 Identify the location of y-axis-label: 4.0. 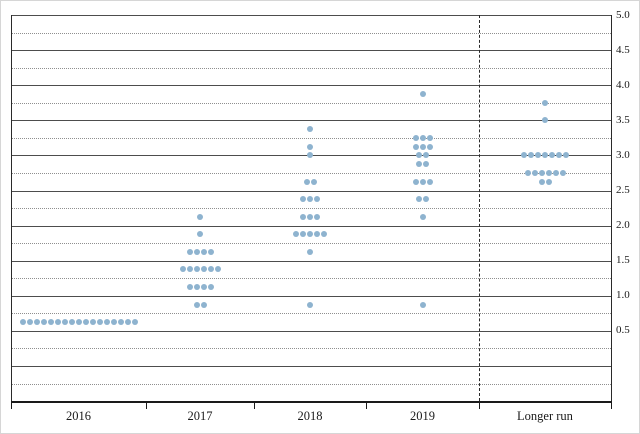
(623, 84).